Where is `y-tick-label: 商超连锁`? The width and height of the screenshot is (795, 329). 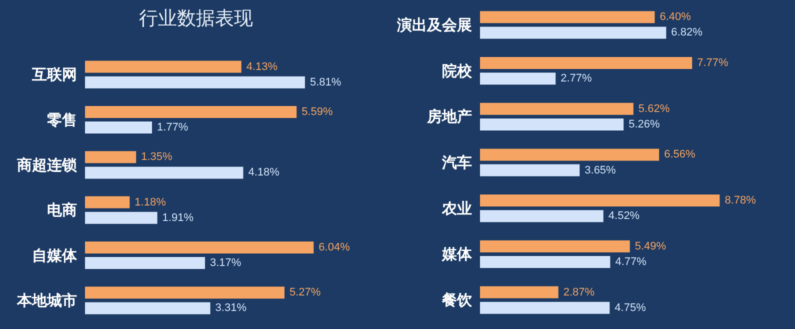 y-tick-label: 商超连锁 is located at coordinates (46, 165).